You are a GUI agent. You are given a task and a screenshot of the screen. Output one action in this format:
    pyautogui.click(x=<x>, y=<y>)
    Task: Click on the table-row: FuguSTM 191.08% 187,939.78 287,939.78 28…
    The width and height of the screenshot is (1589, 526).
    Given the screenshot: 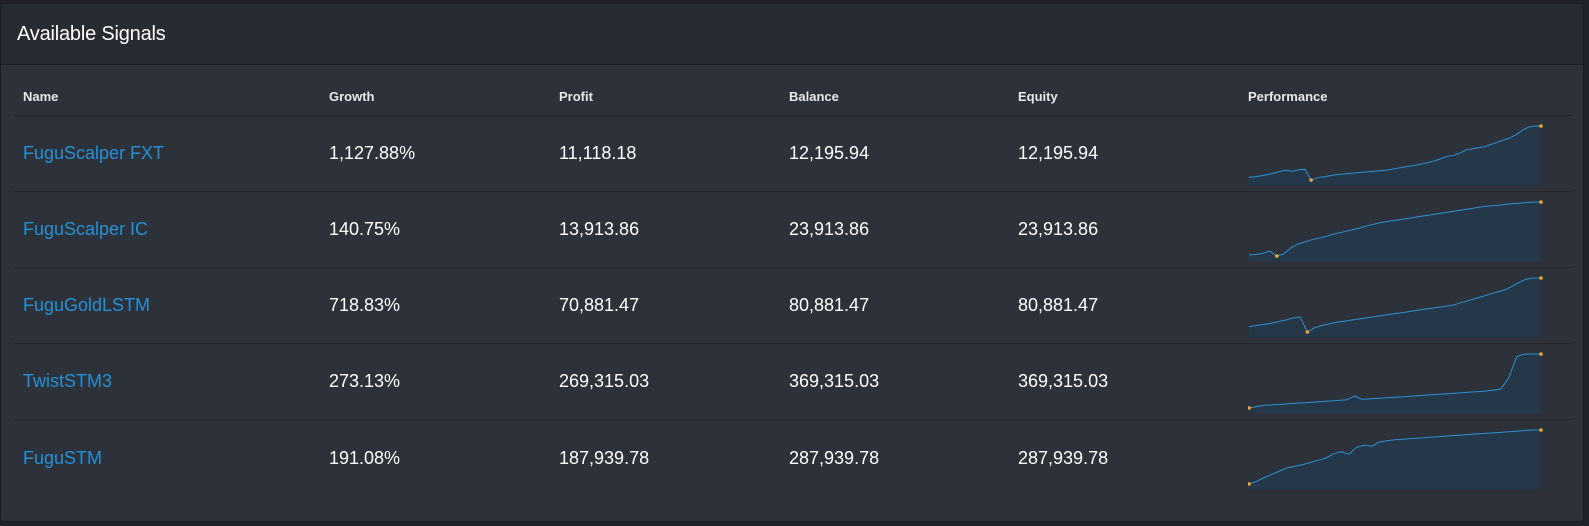 What is the action you would take?
    pyautogui.click(x=793, y=458)
    